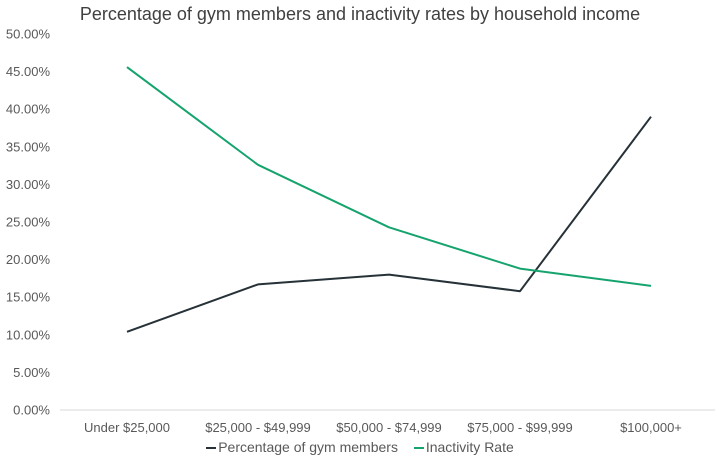 The image size is (720, 461). What do you see at coordinates (651, 427) in the screenshot?
I see `x-tick-label: $100,000+` at bounding box center [651, 427].